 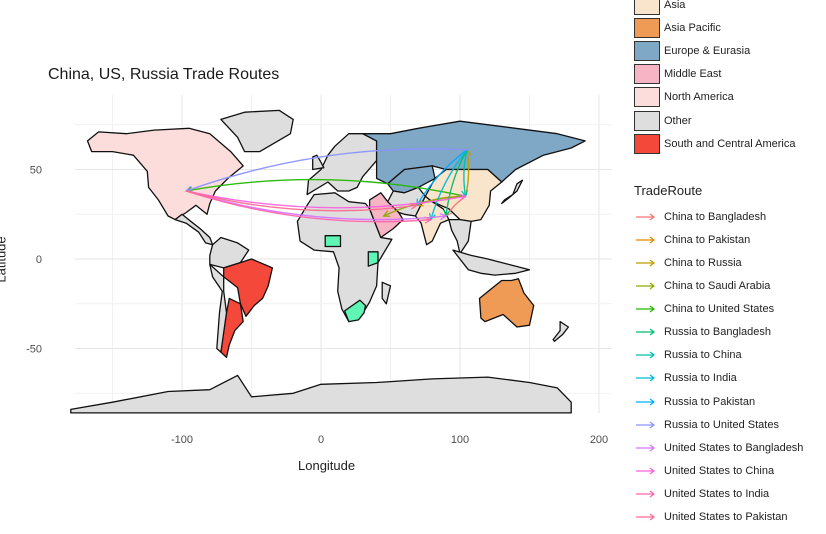 I want to click on route-legend-label: China to United States, so click(x=719, y=309).